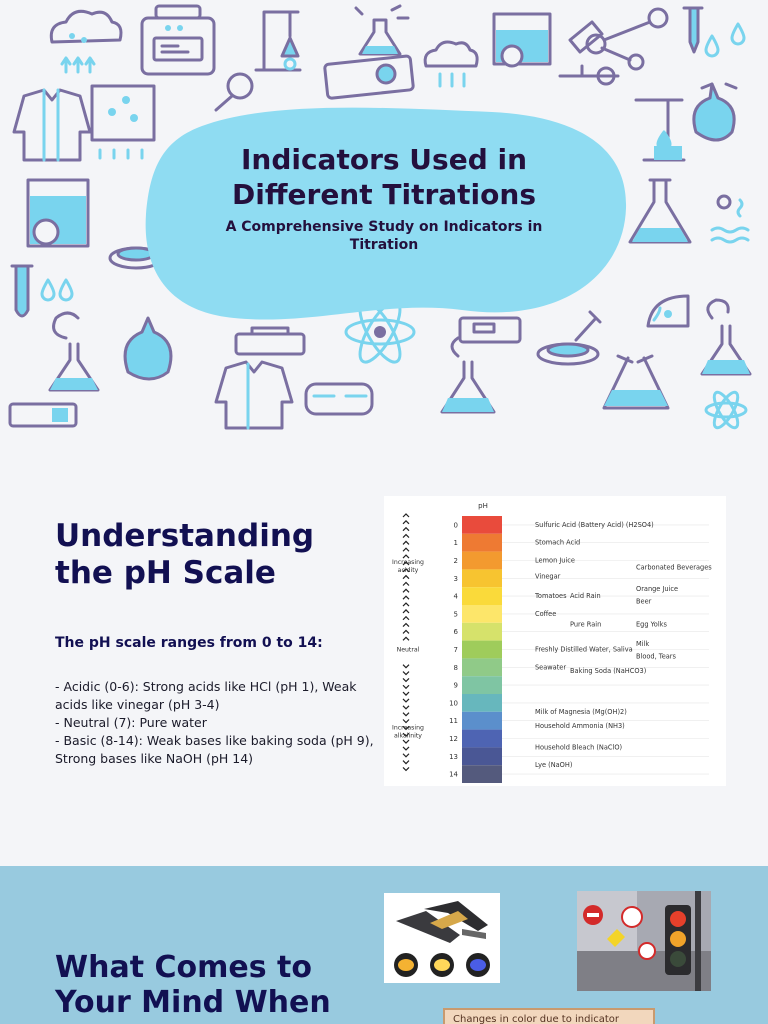  What do you see at coordinates (644, 601) in the screenshot?
I see `ph-substance-label: Beer` at bounding box center [644, 601].